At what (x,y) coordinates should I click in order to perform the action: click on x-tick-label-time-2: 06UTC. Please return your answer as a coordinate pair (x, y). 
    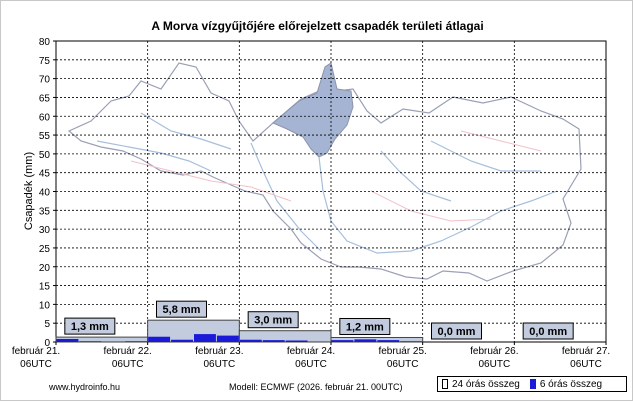
    Looking at the image, I should click on (219, 364).